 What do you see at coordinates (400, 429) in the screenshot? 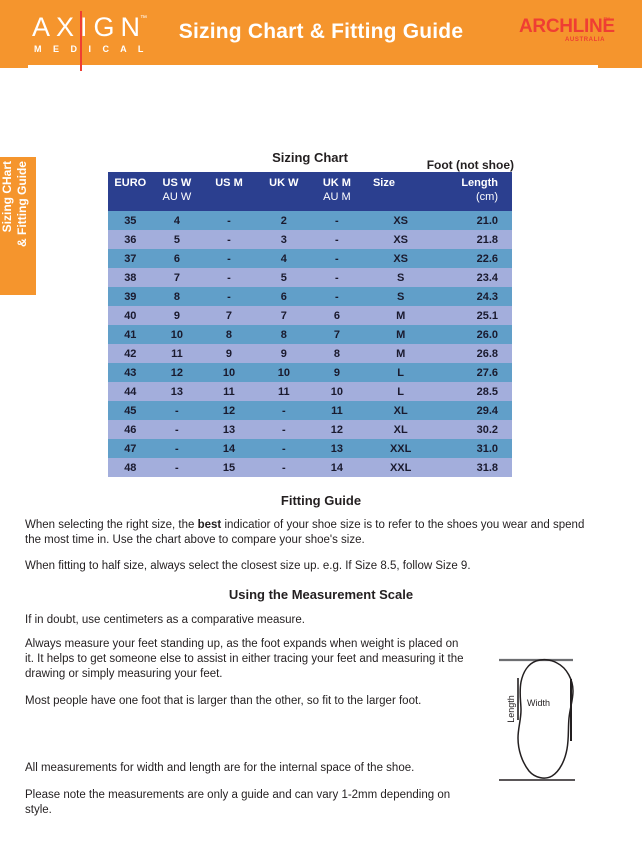
I see `cell-size: XL` at bounding box center [400, 429].